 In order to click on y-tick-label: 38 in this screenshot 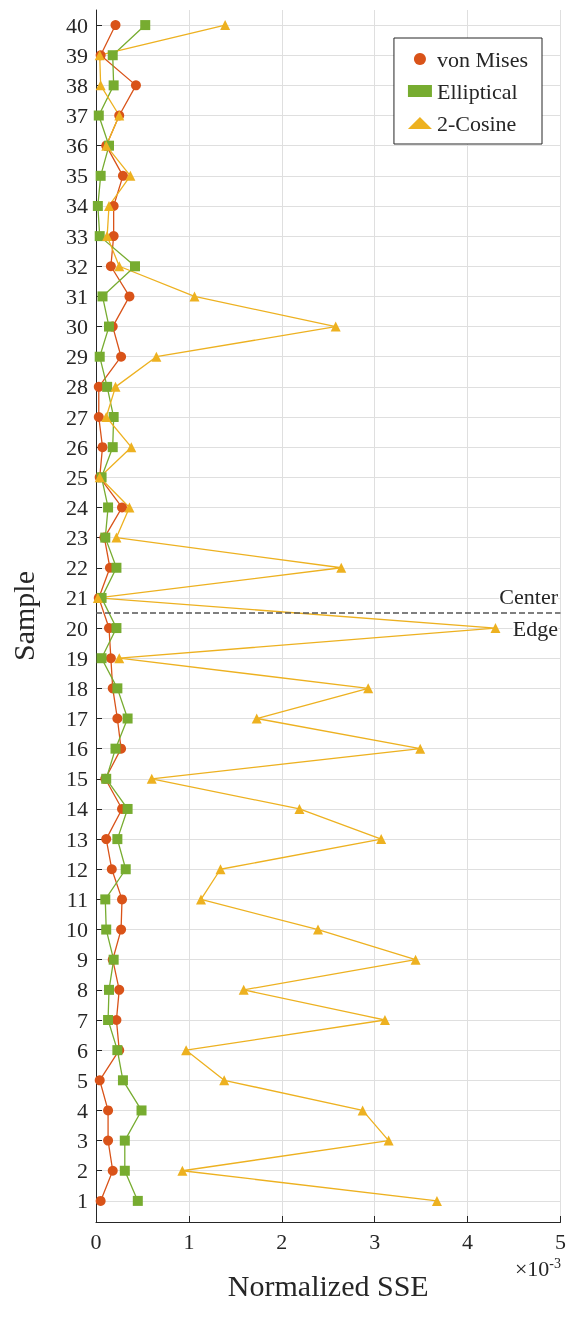, I will do `click(77, 85)`.